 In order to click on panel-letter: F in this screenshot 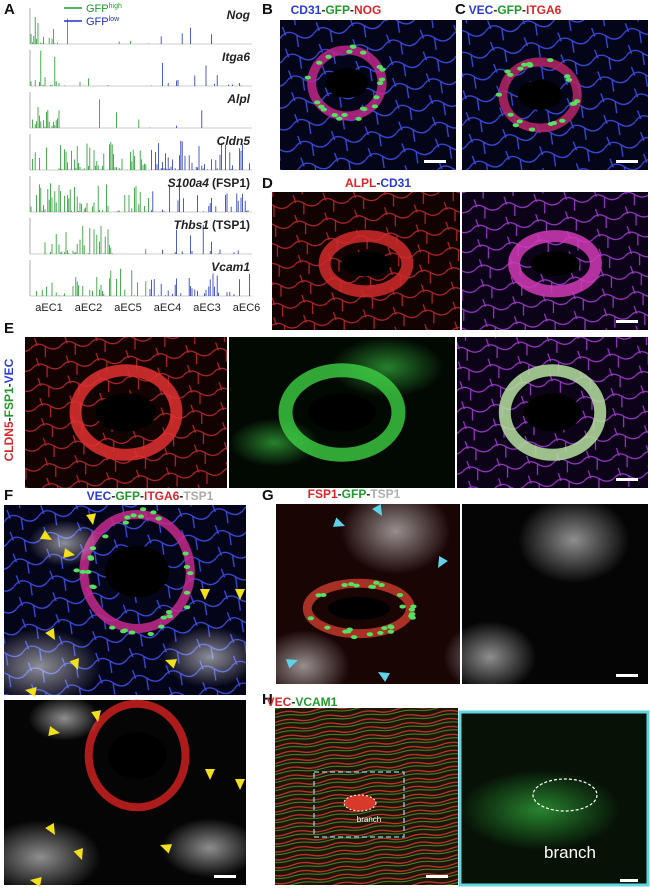, I will do `click(8, 495)`.